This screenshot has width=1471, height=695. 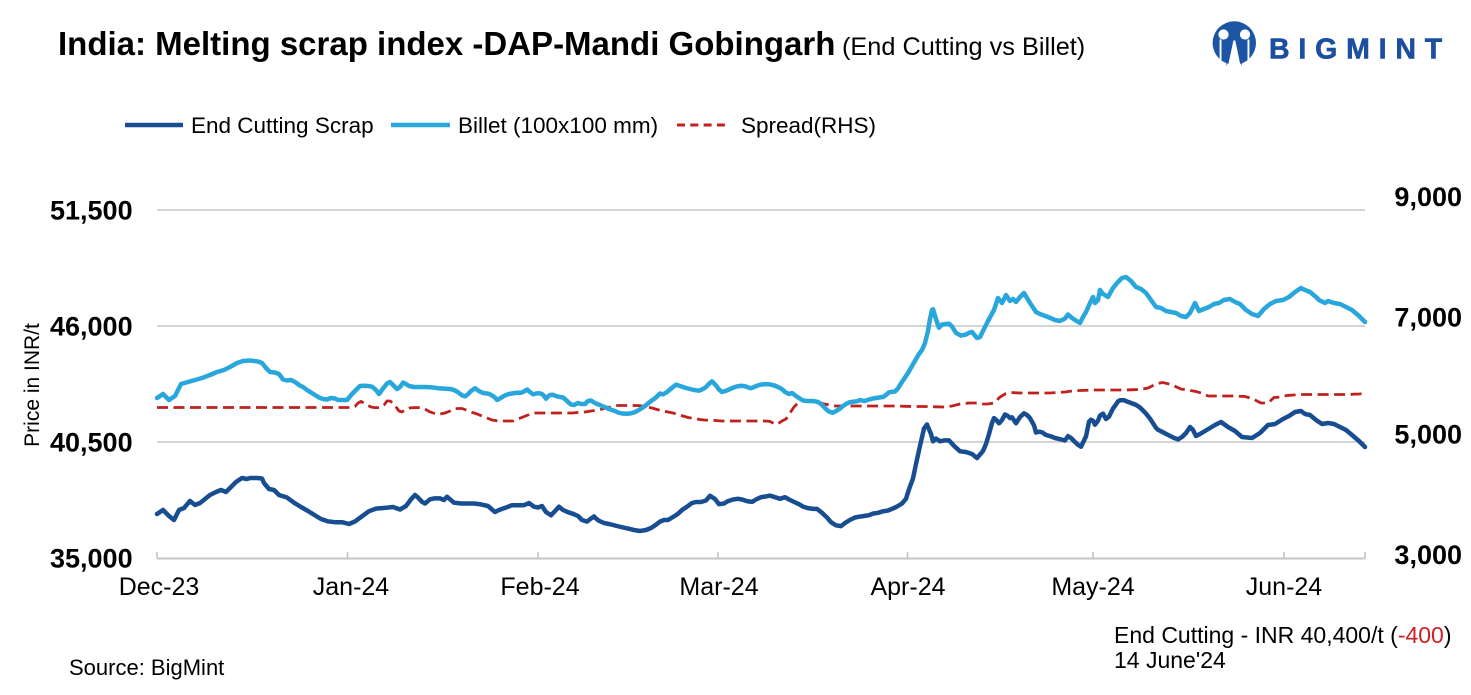 What do you see at coordinates (146, 667) in the screenshot?
I see `svg-text: Source: BigMint` at bounding box center [146, 667].